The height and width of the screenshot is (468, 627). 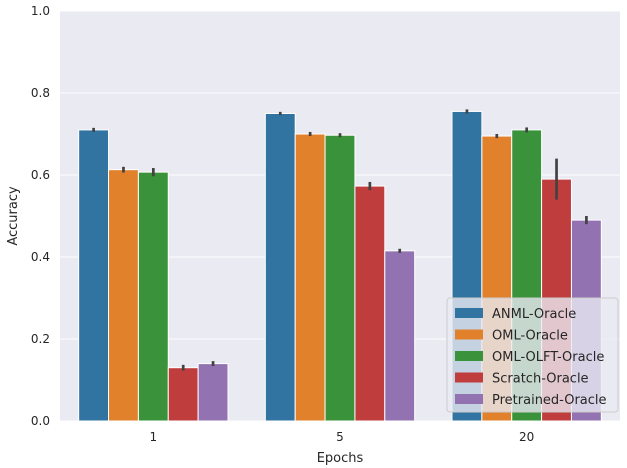 I want to click on y-tick-label: 0.6, so click(x=40, y=175).